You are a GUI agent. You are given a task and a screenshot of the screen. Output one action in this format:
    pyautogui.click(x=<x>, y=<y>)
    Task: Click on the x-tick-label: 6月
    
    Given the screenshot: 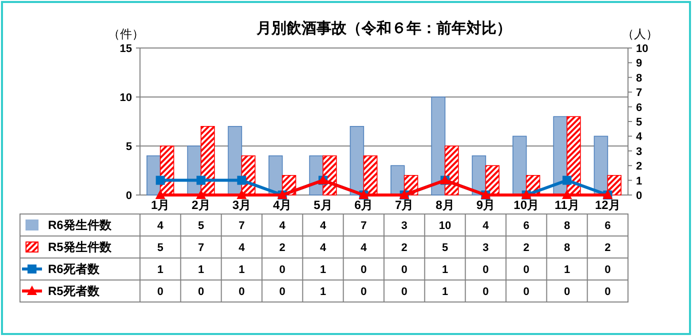 What is the action you would take?
    pyautogui.click(x=364, y=205)
    